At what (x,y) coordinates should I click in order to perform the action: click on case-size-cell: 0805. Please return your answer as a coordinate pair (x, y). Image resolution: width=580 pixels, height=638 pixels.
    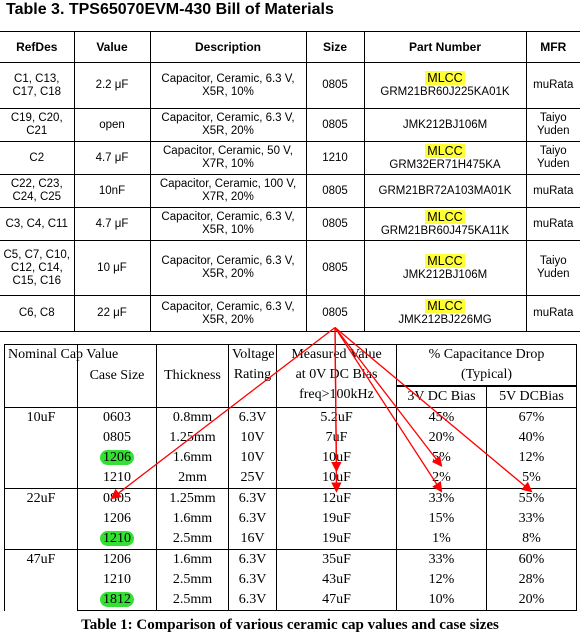
    Looking at the image, I should click on (117, 498).